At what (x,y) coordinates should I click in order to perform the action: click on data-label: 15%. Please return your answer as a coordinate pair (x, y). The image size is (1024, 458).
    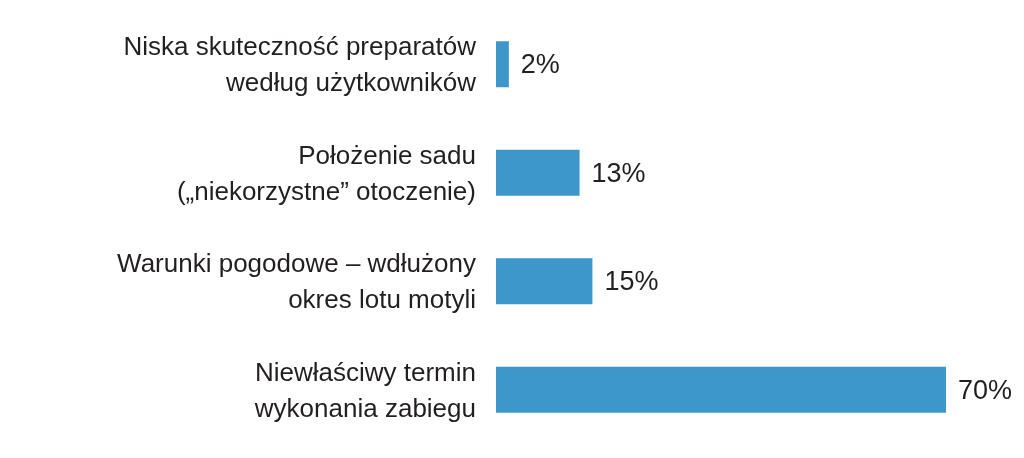
    Looking at the image, I should click on (631, 281).